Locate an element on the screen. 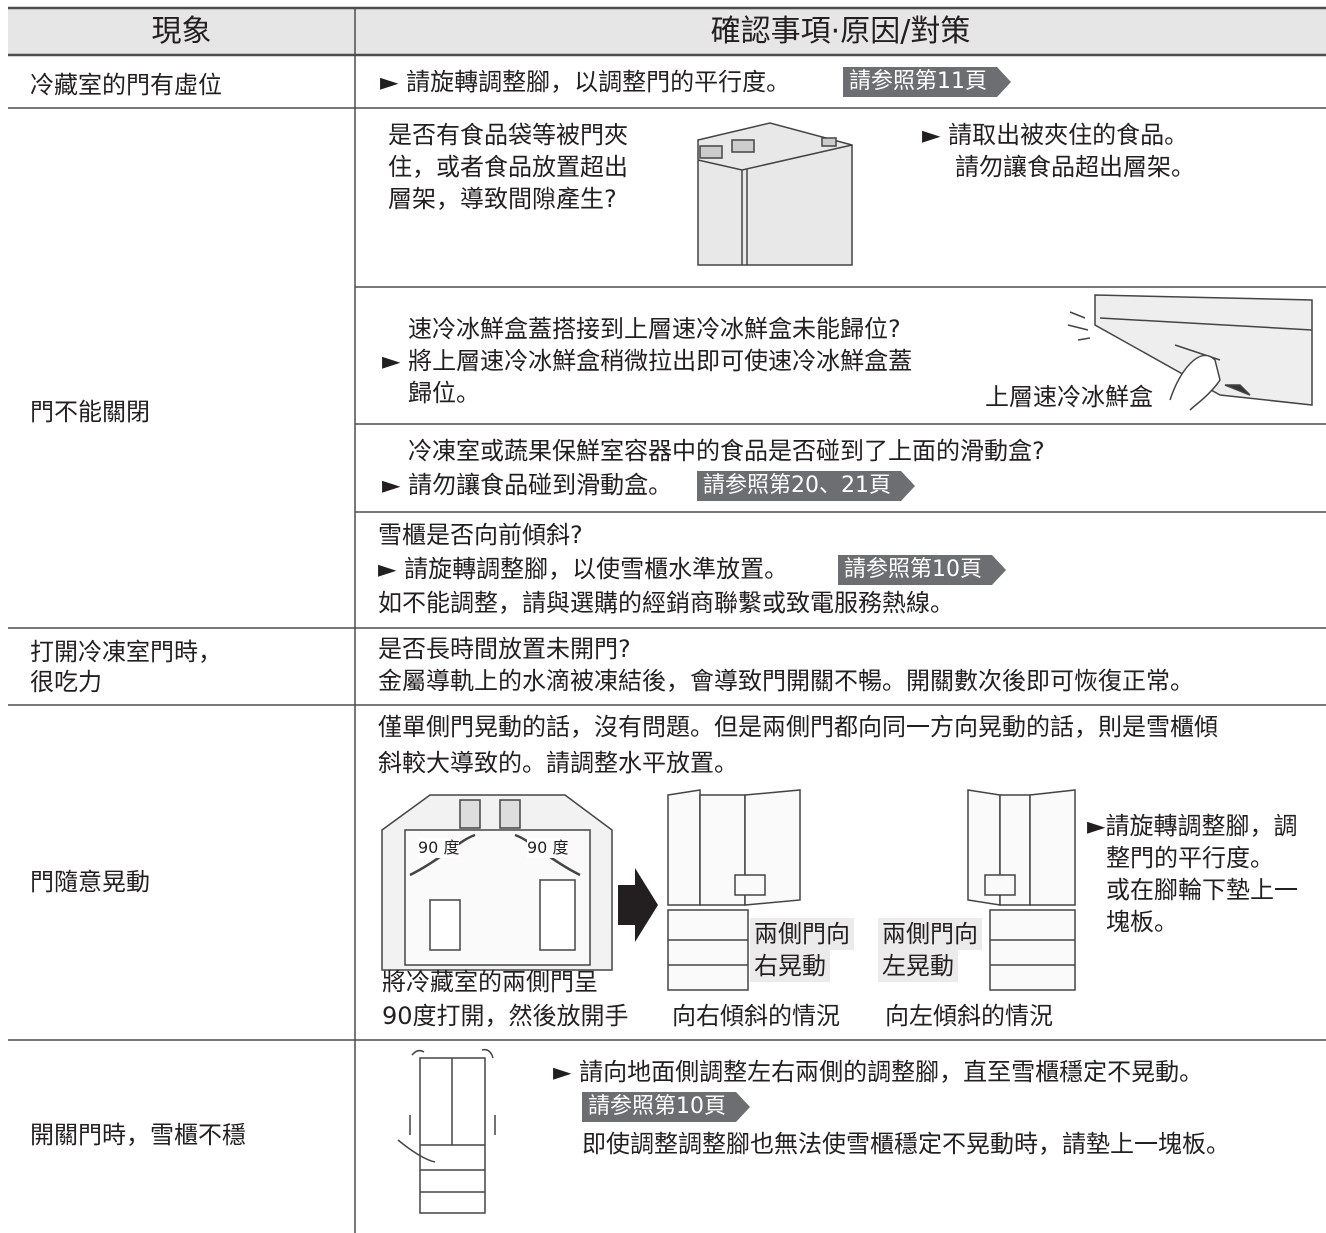 The height and width of the screenshot is (1233, 1326). figure-label: 上層速冷冰鮮盒 is located at coordinates (1069, 397).